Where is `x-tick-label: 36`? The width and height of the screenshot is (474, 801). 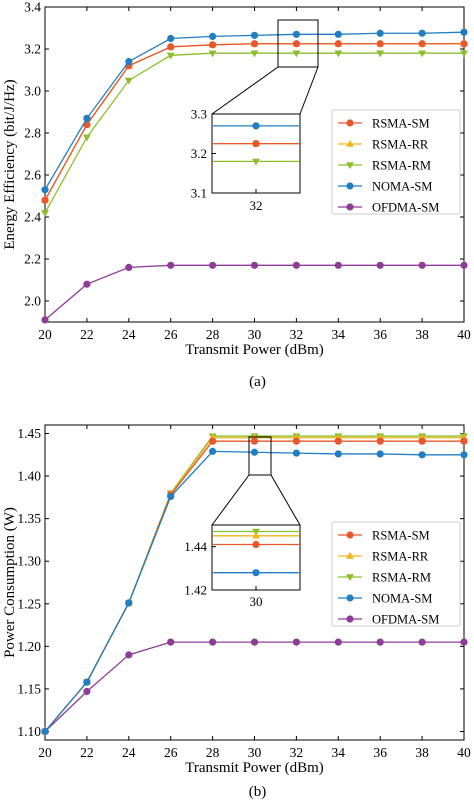
x-tick-label: 36 is located at coordinates (380, 752).